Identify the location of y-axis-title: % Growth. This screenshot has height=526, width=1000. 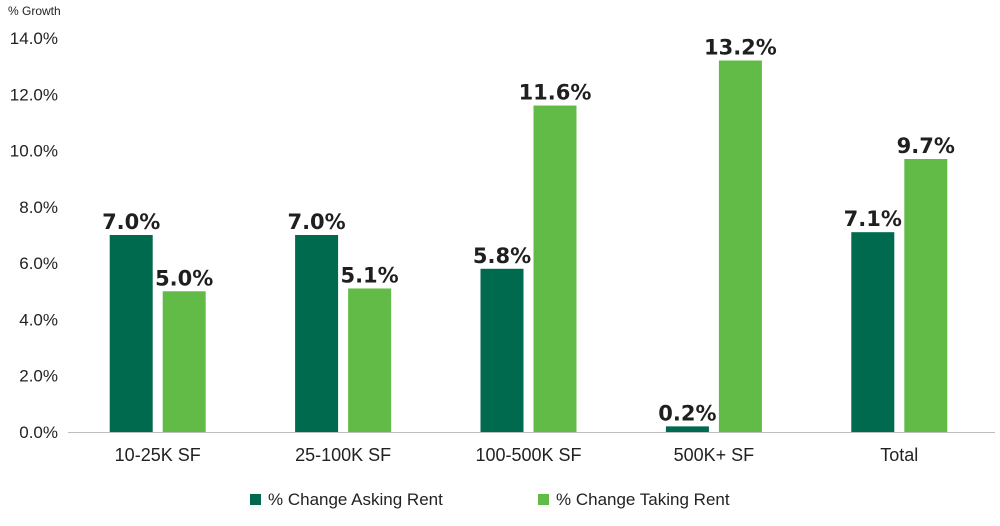
(34, 11).